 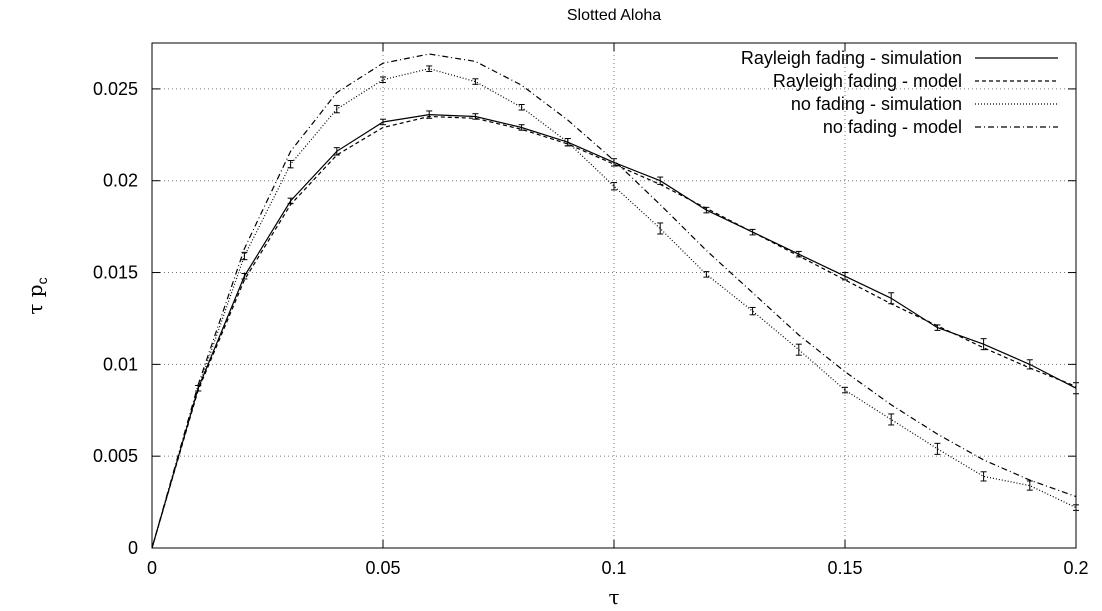 I want to click on x-tick-label: 0.15, so click(x=844, y=568).